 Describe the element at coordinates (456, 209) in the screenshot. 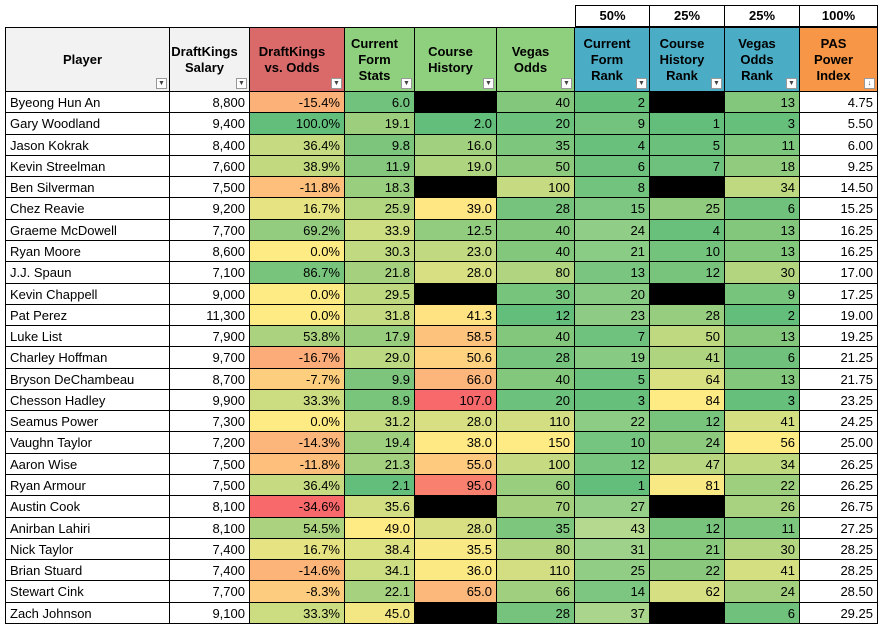

I see `data-cell: 39.0` at that location.